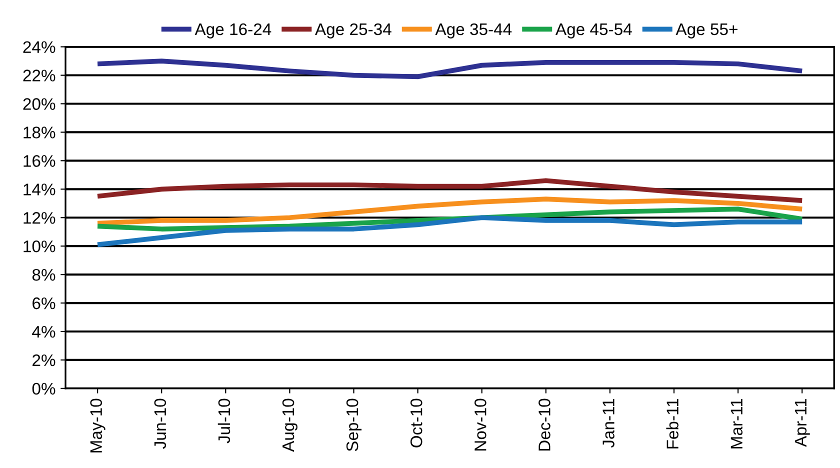  I want to click on y-tick-label: 16%, so click(40, 161).